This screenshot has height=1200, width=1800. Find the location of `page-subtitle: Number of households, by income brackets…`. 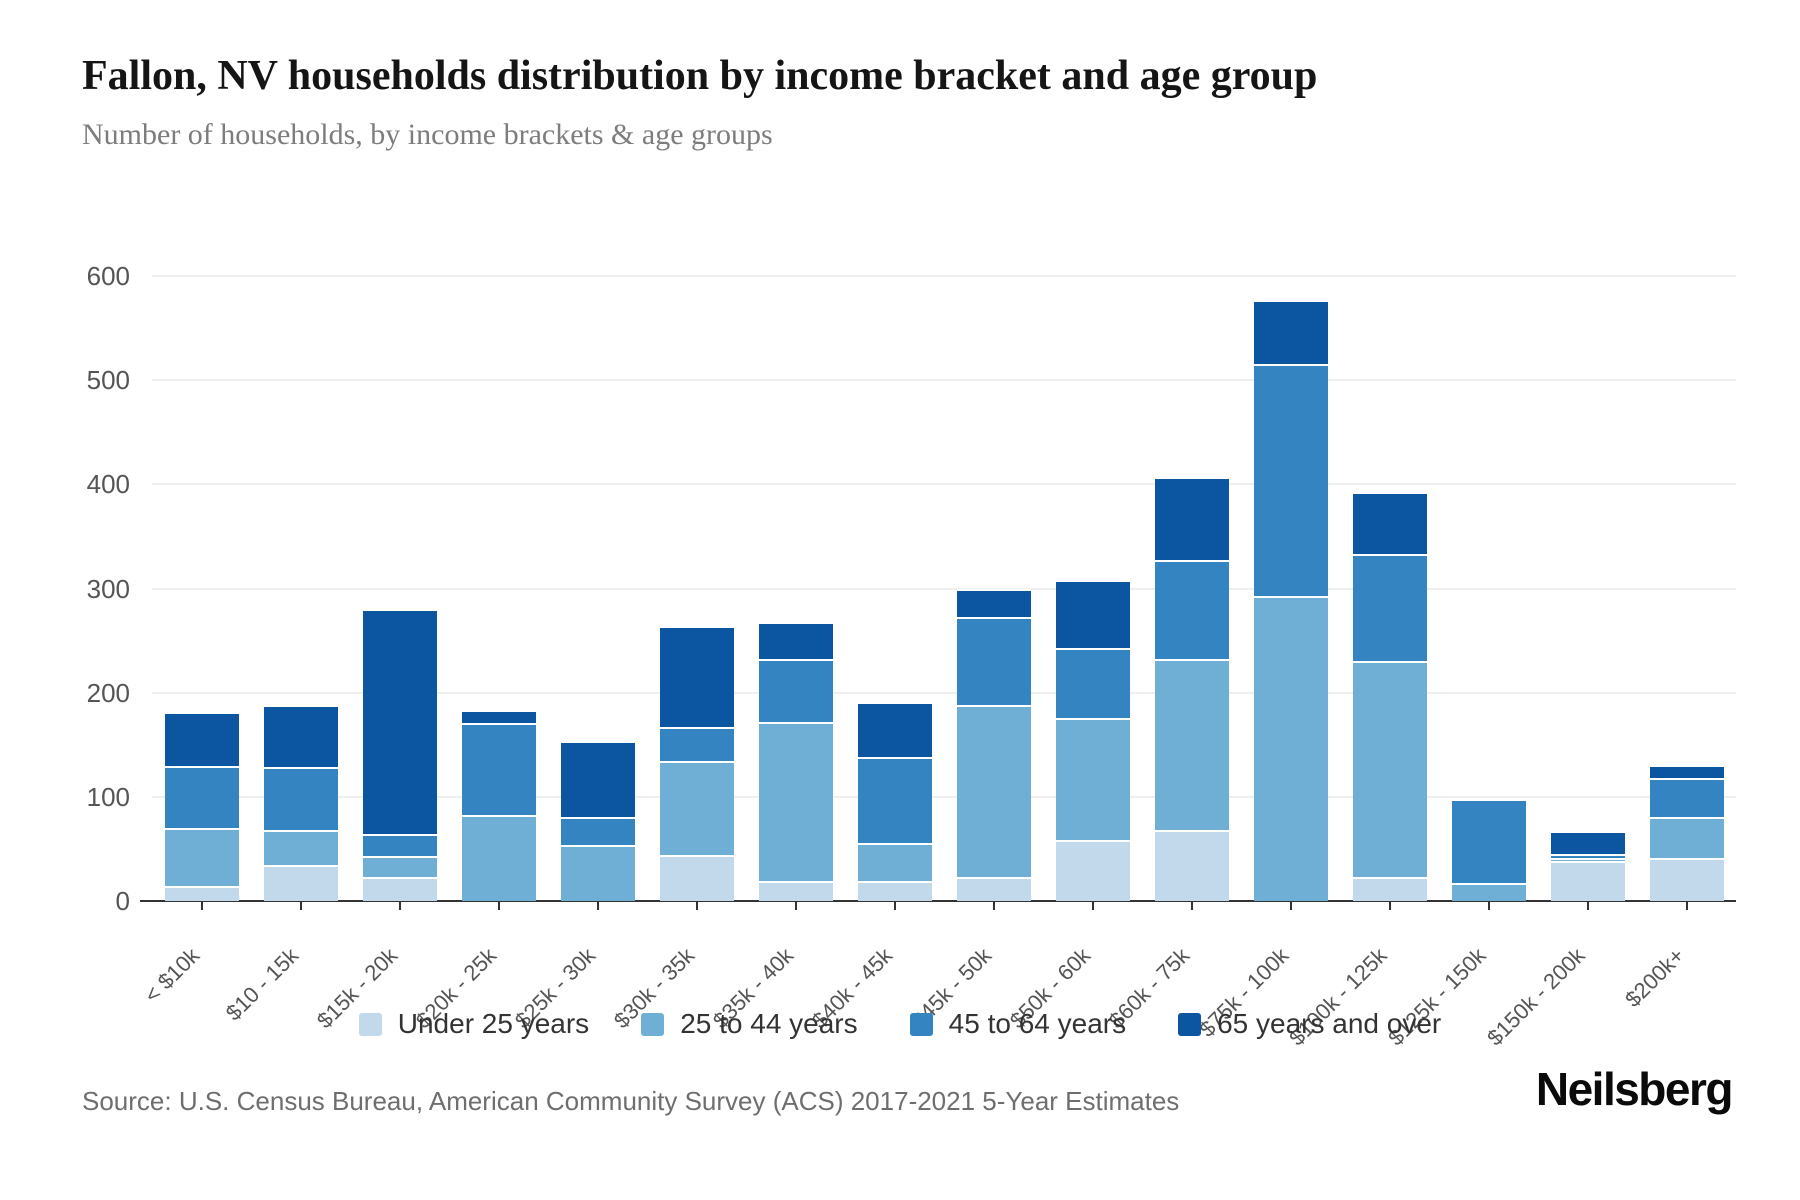

page-subtitle: Number of households, by income brackets… is located at coordinates (427, 134).